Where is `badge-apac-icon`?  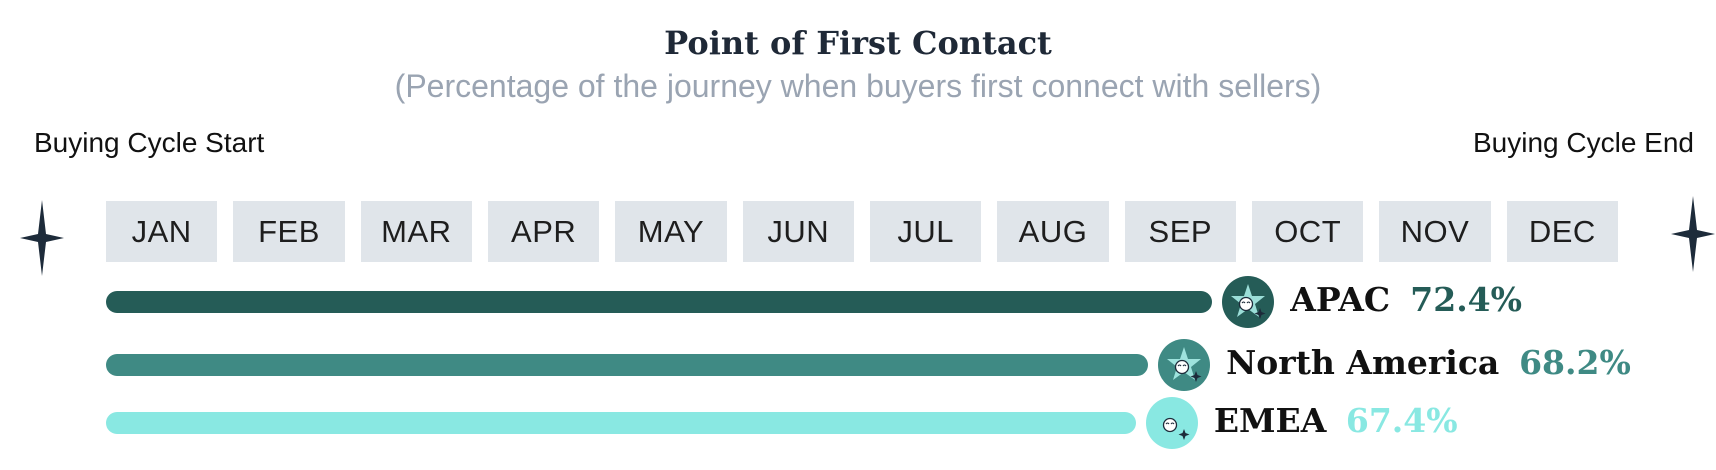
badge-apac-icon is located at coordinates (1248, 302).